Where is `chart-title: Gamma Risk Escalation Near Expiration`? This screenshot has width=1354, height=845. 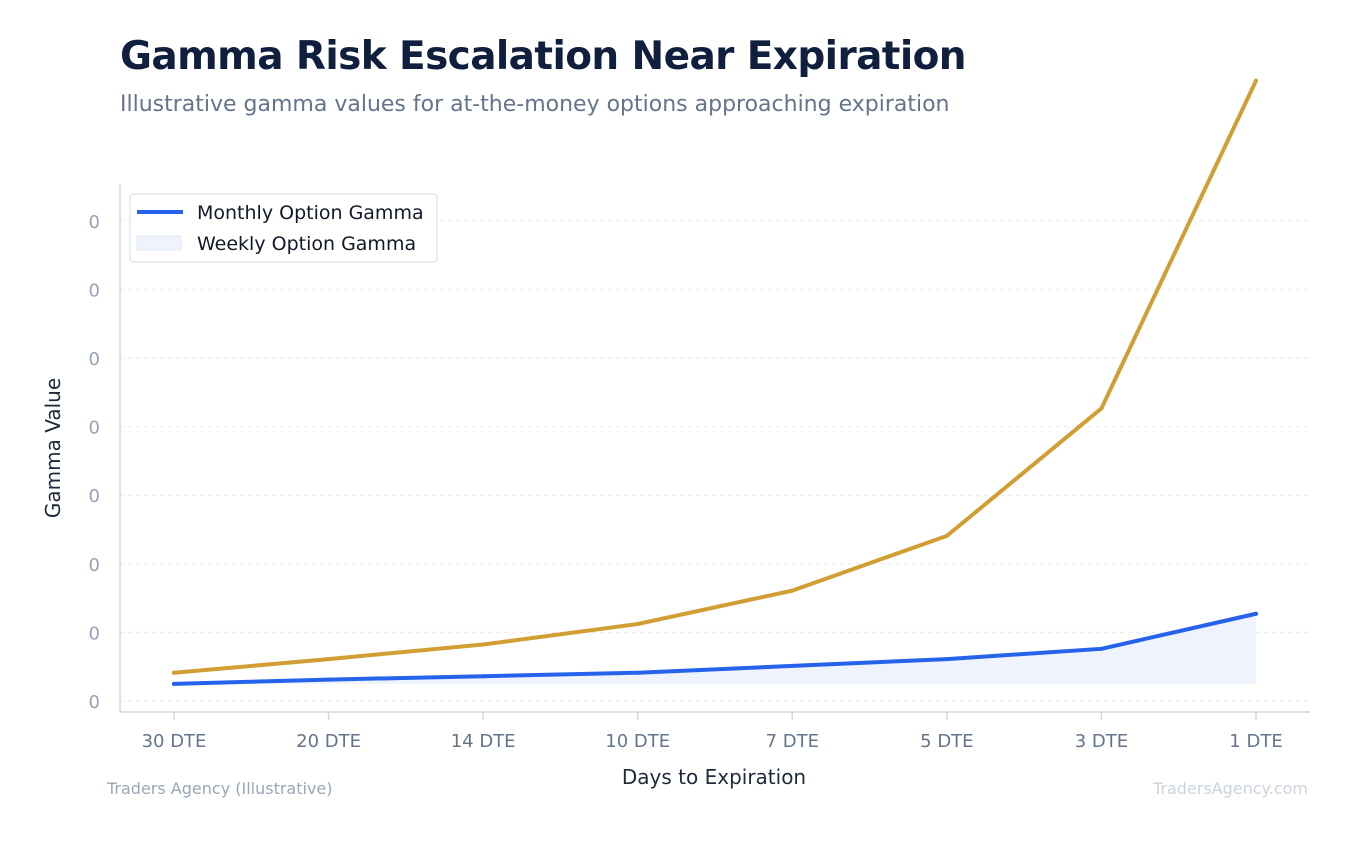
chart-title: Gamma Risk Escalation Near Expiration is located at coordinates (543, 56).